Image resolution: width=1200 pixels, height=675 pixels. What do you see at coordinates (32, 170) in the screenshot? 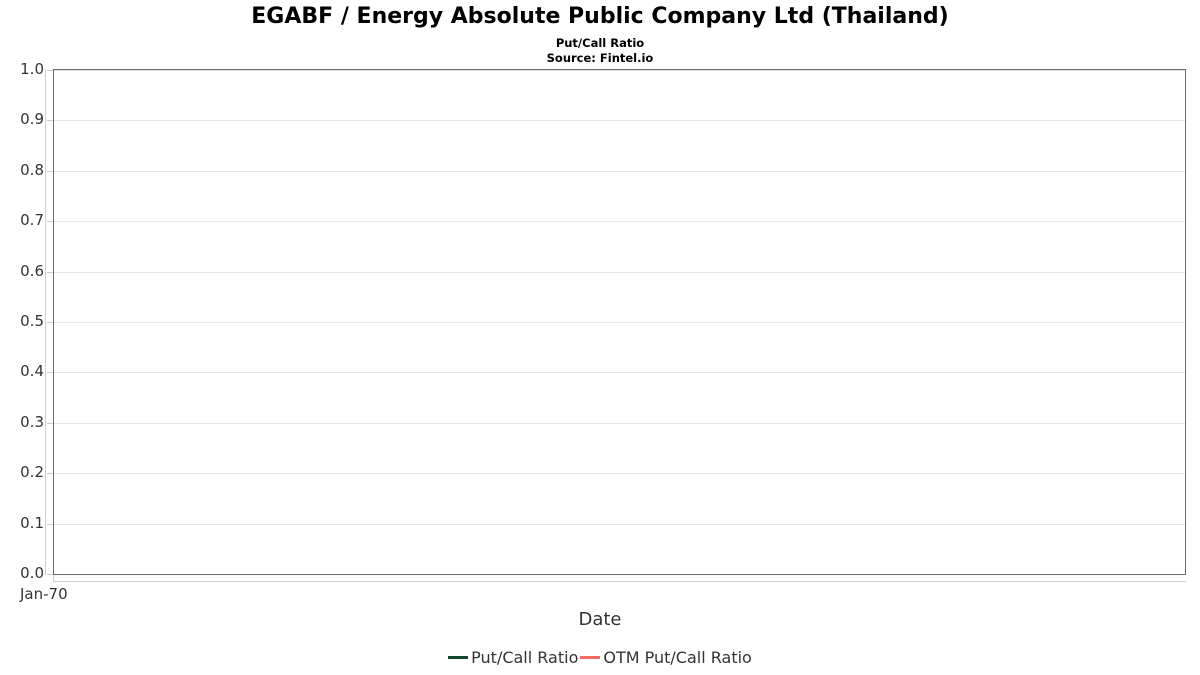
I see `y-axis-tick-label: 0.8` at bounding box center [32, 170].